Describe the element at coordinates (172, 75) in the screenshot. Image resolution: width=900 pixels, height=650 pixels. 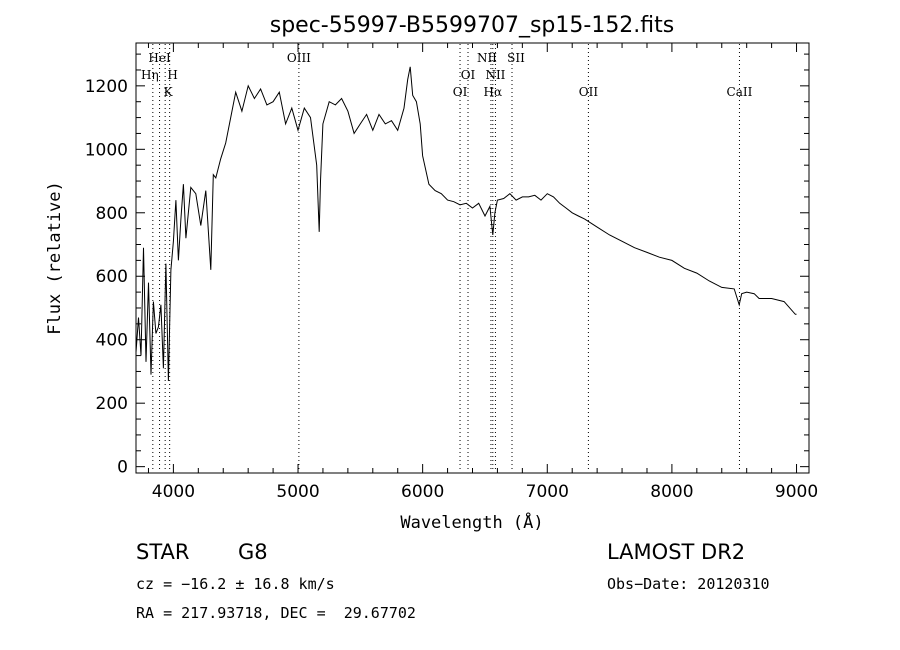
I see `spectral-line-label: H` at that location.